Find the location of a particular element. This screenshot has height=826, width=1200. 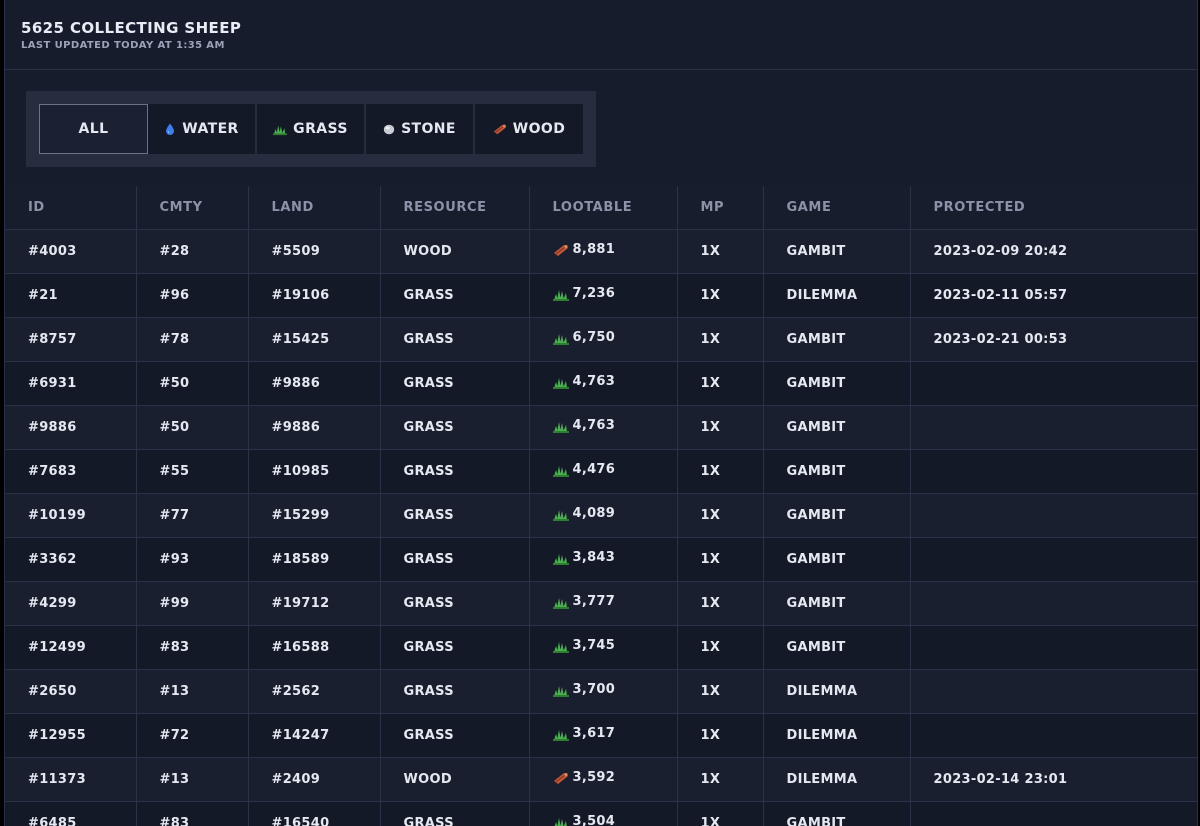

cell-id: #10199 is located at coordinates (71, 515).